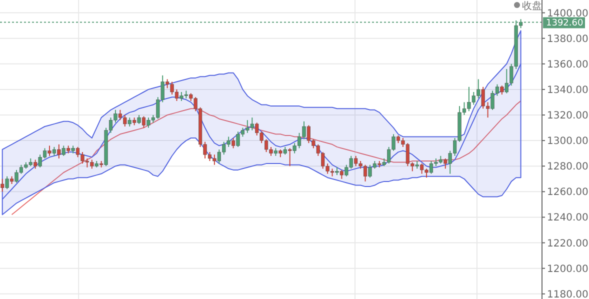 The width and height of the screenshot is (589, 299). What do you see at coordinates (565, 23) in the screenshot?
I see `ref-line-label: 1392.60` at bounding box center [565, 23].